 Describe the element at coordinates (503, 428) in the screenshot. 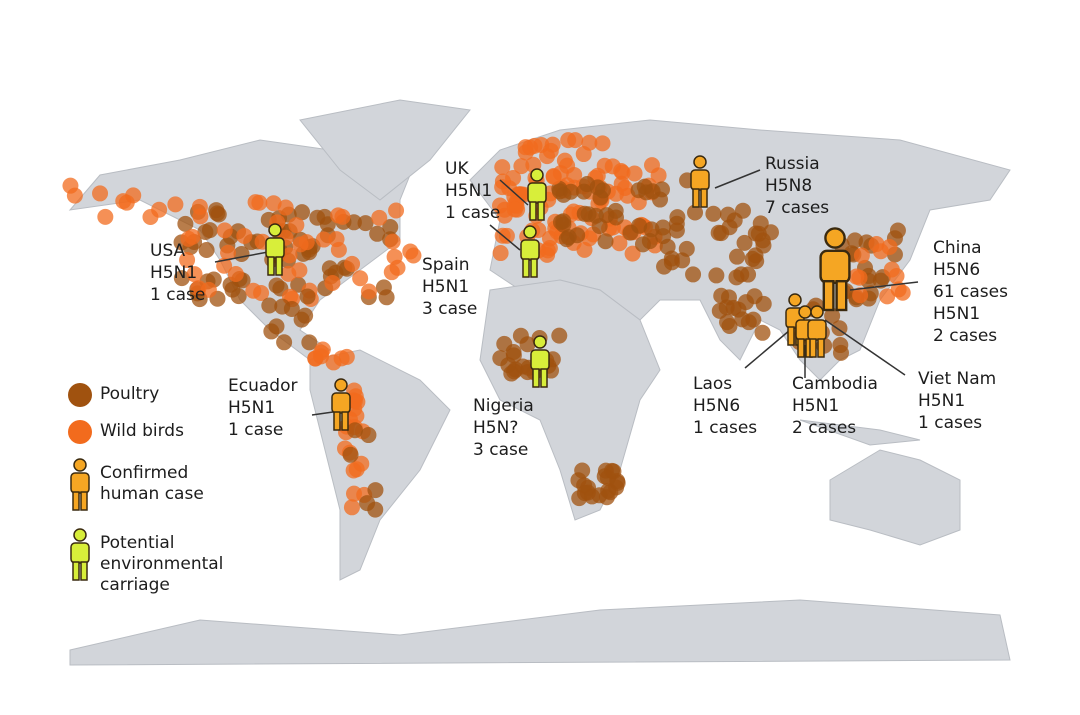

I see `case-annotation: Nigeria H5N? 3 case` at that location.